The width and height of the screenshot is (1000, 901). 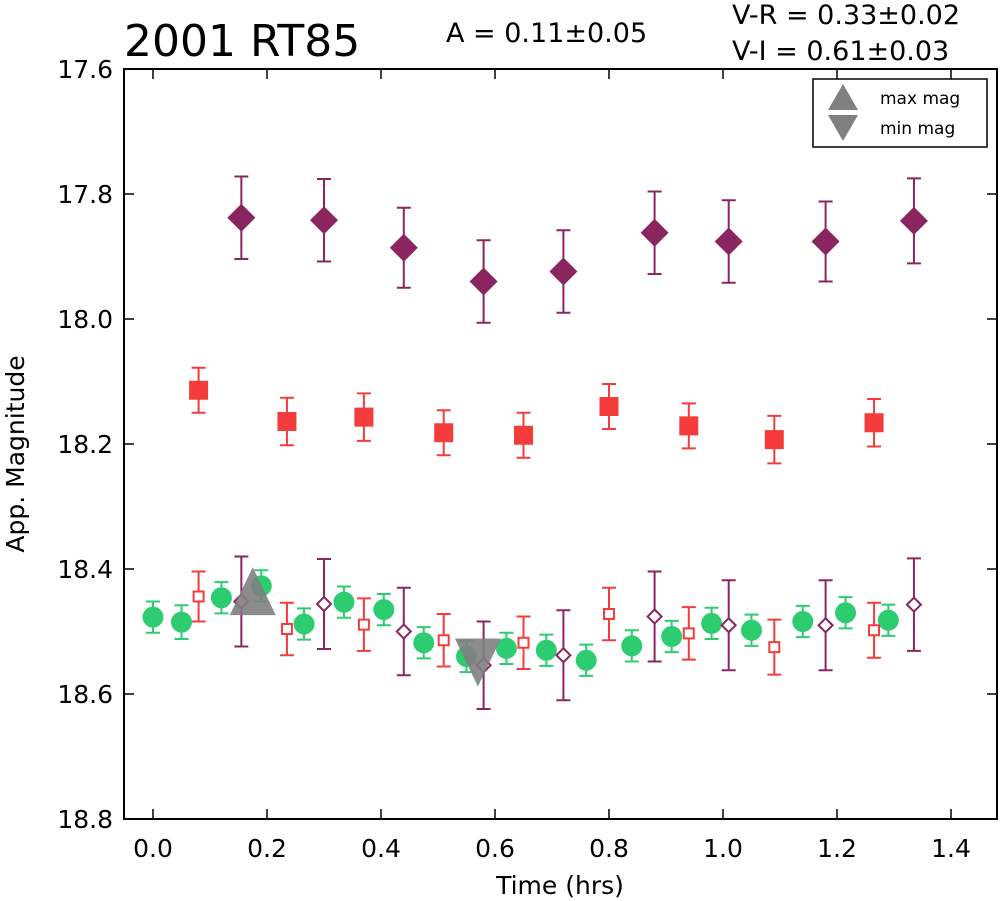 I want to click on max-mag-marker, so click(x=252, y=591).